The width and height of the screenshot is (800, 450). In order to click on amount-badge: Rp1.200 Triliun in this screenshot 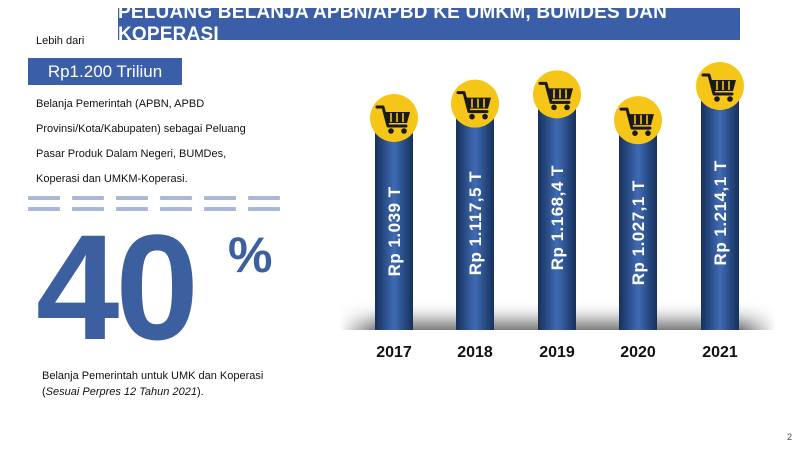, I will do `click(105, 71)`.